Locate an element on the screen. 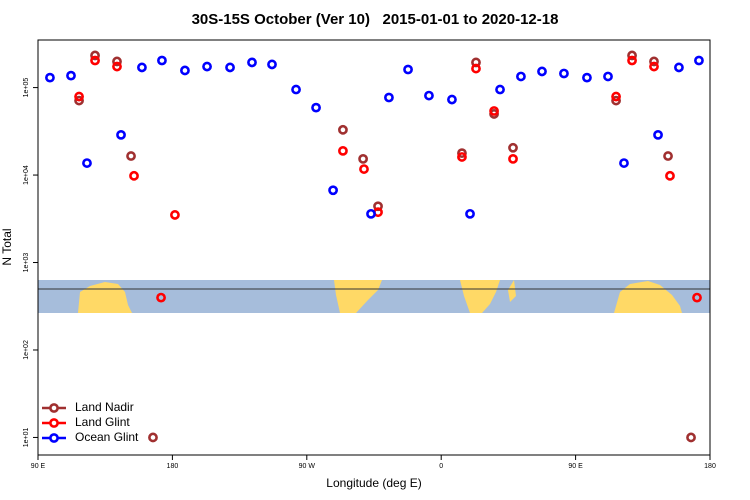  y-tick-label: 1e+02 is located at coordinates (26, 350).